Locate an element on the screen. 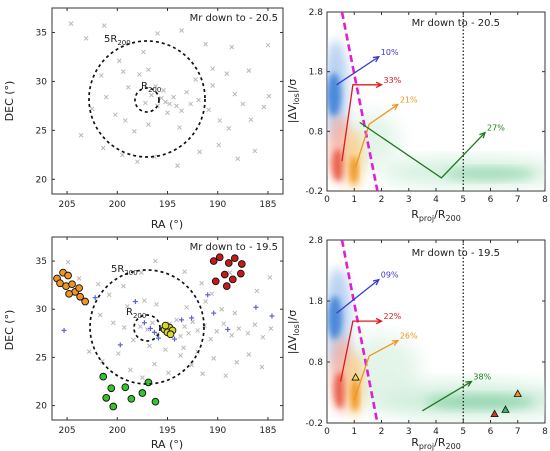 Image resolution: width=550 pixels, height=451 pixels. migration-arrow: 21% is located at coordinates (386, 131).